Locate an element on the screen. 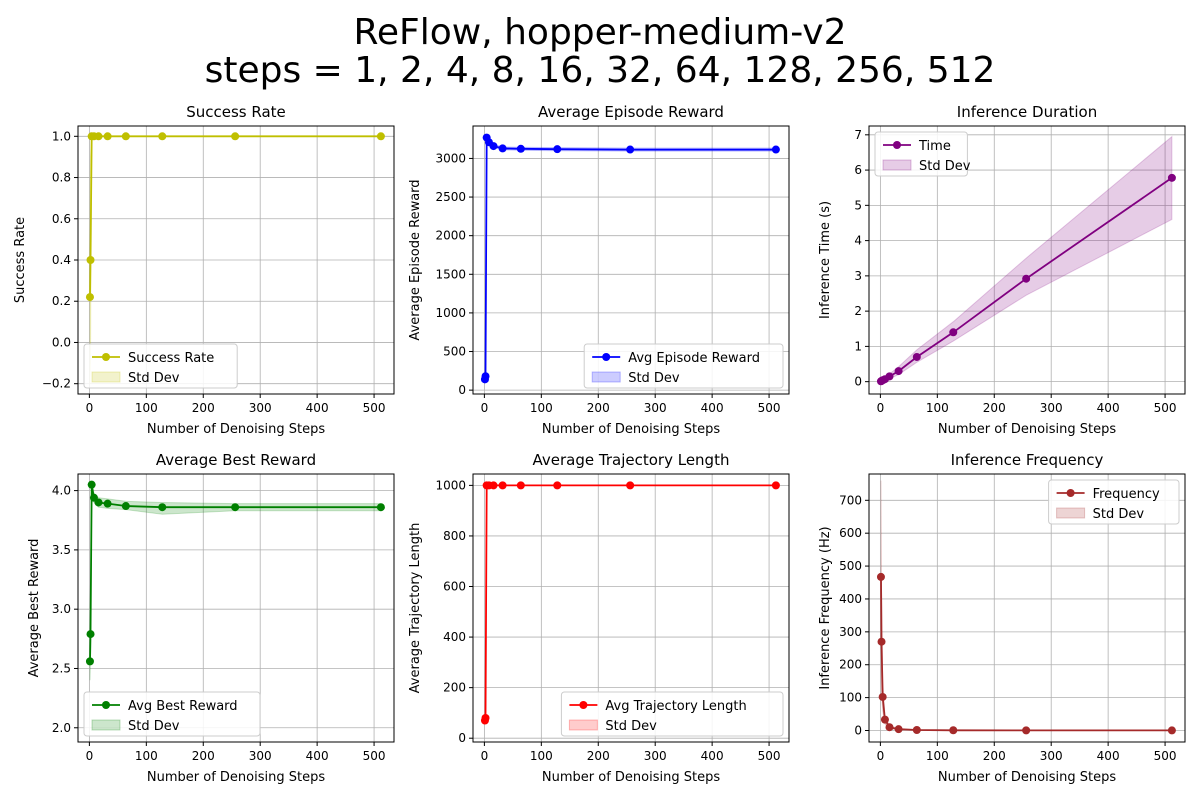  std-dev-band is located at coordinates (235, 581).